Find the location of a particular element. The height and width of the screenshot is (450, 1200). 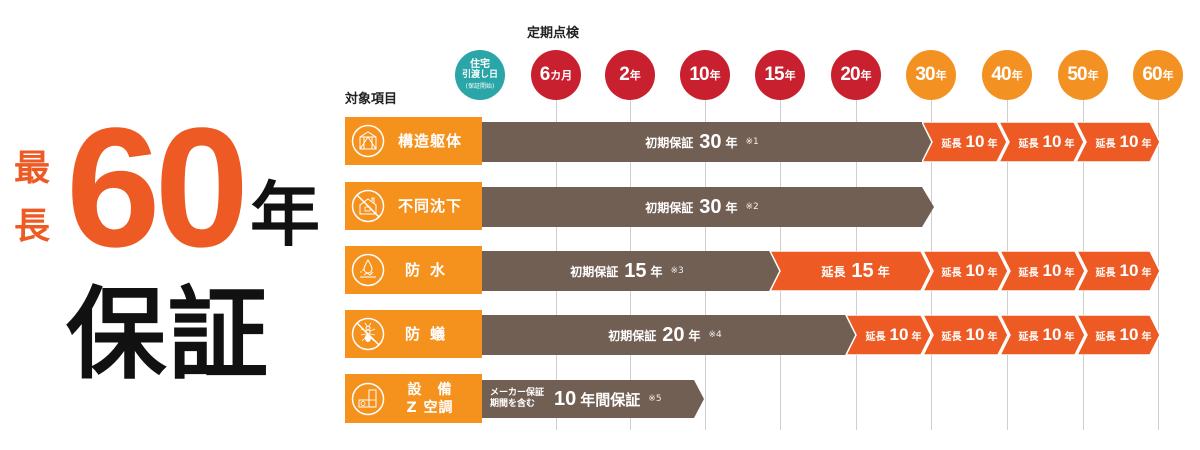

row-label-structure: 構造躯体 is located at coordinates (413, 141).